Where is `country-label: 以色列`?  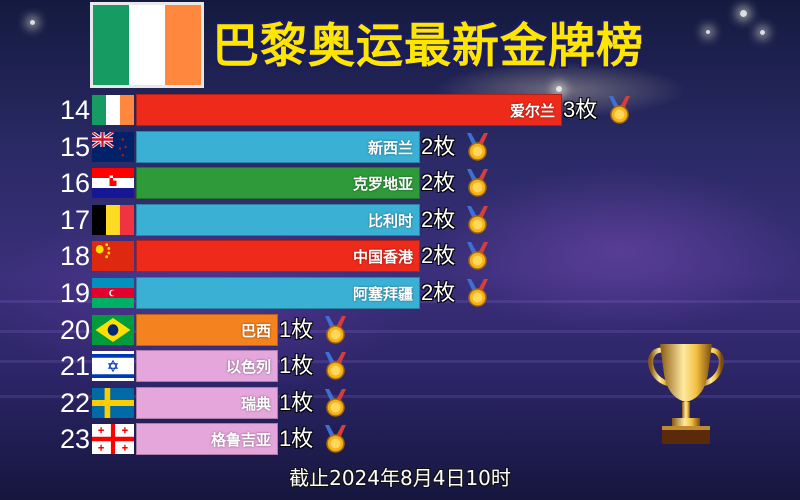 country-label: 以色列 is located at coordinates (248, 367).